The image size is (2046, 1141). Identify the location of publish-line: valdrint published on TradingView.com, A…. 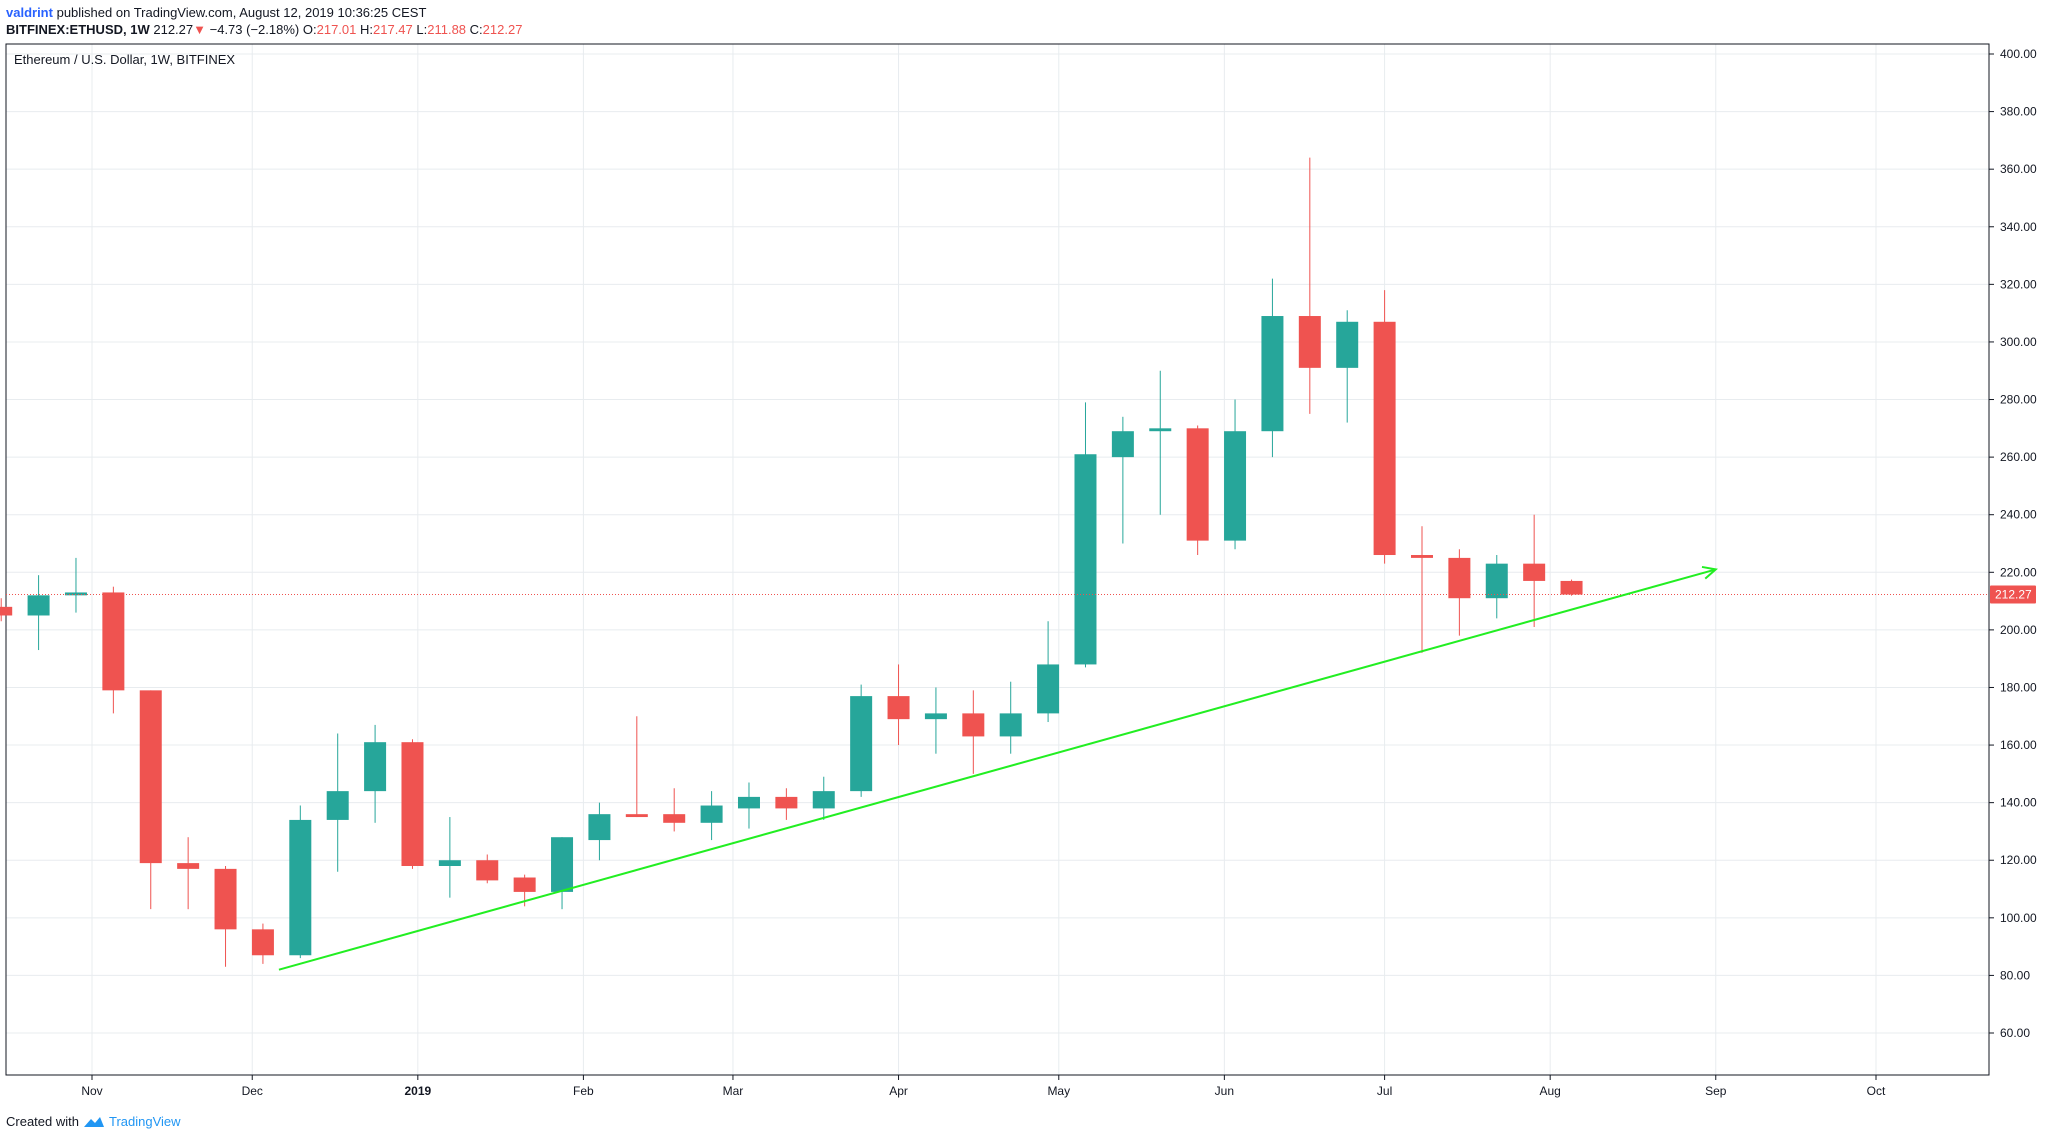
(264, 12).